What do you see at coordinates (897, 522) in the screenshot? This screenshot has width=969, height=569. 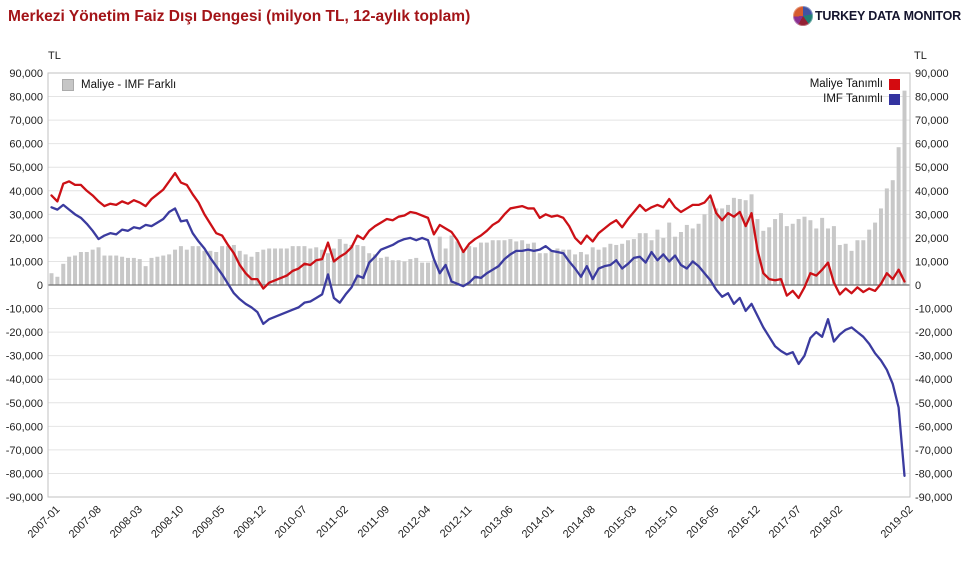 I see `x-tick-label: 2019-02` at bounding box center [897, 522].